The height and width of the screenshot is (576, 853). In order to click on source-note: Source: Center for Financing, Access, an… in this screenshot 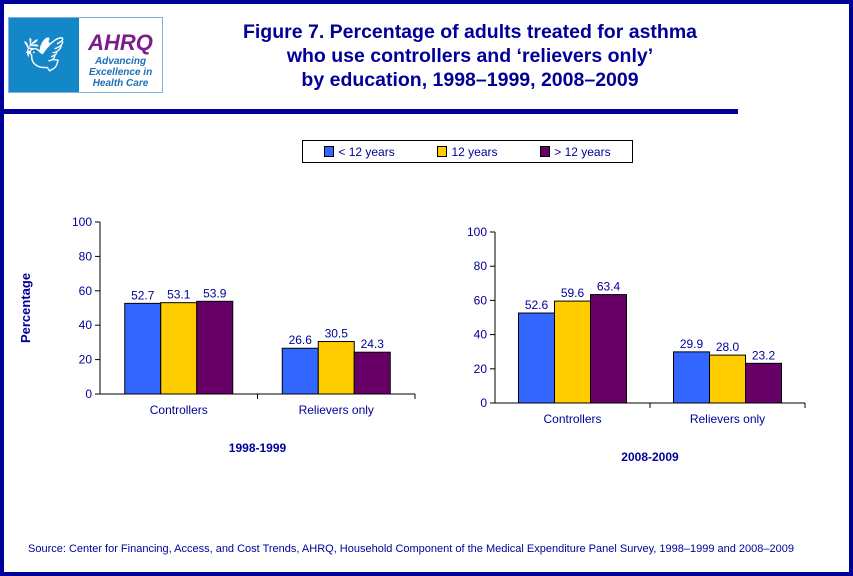, I will do `click(411, 549)`.